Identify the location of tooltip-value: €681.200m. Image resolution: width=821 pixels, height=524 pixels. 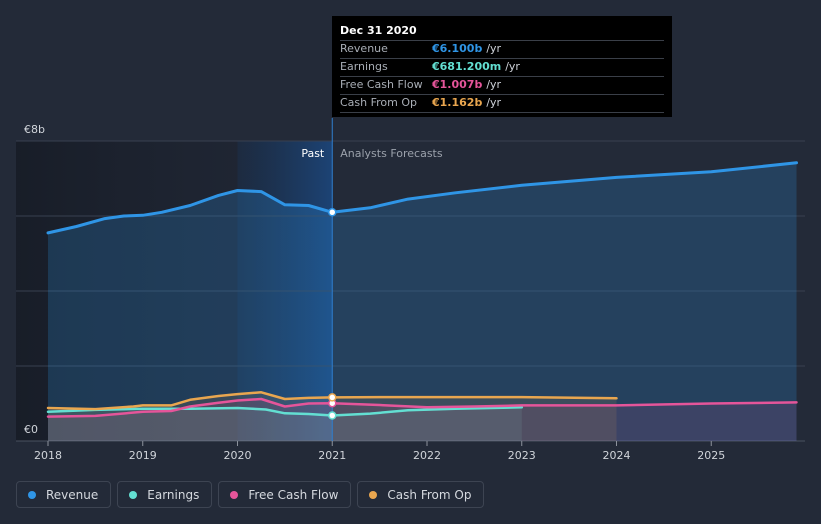
(467, 66).